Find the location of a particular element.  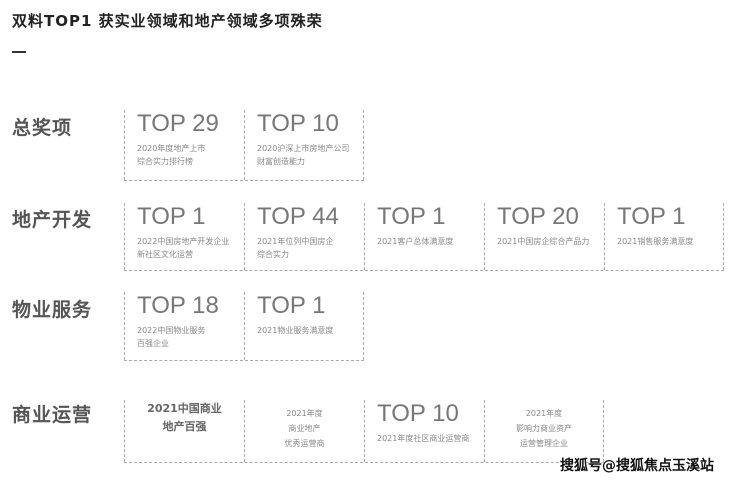

award-row: TOP 18 2022中国物业服务 百强企业 TOP 1 2021物业服务满意度 is located at coordinates (244, 326).